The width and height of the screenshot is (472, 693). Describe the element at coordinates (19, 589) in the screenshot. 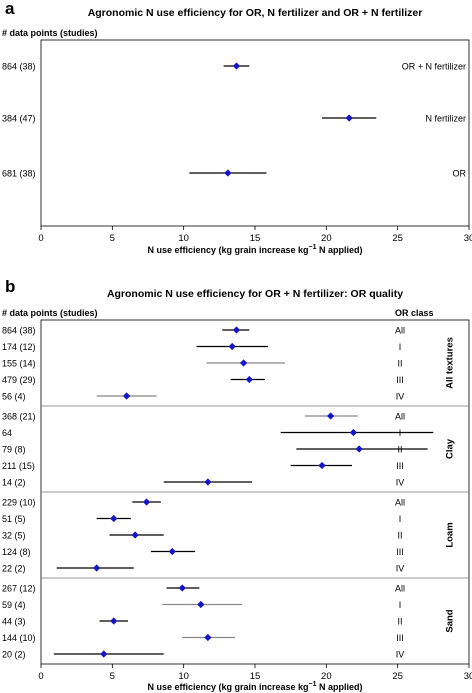

I see `panel-b-row-points-label: 267 (12)` at that location.